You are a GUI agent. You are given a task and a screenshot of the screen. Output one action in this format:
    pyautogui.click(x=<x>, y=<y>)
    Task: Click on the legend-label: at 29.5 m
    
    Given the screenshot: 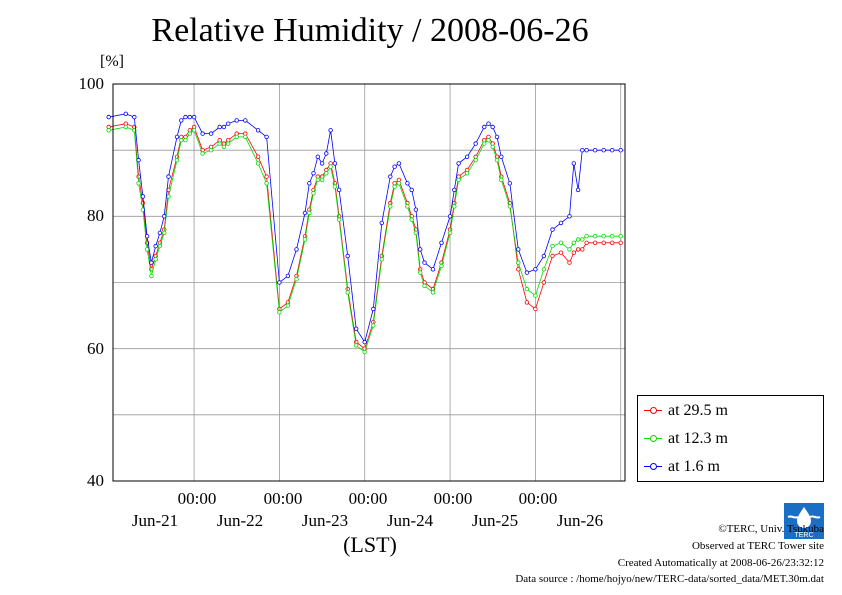 What is the action you would take?
    pyautogui.click(x=698, y=410)
    